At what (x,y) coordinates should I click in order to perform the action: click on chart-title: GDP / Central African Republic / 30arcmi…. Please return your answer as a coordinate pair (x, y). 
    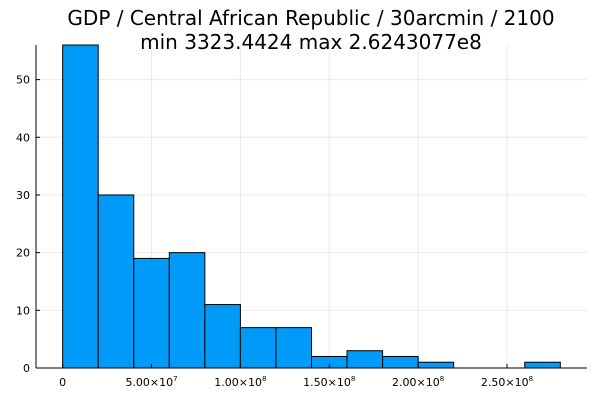
    Looking at the image, I should click on (310, 18).